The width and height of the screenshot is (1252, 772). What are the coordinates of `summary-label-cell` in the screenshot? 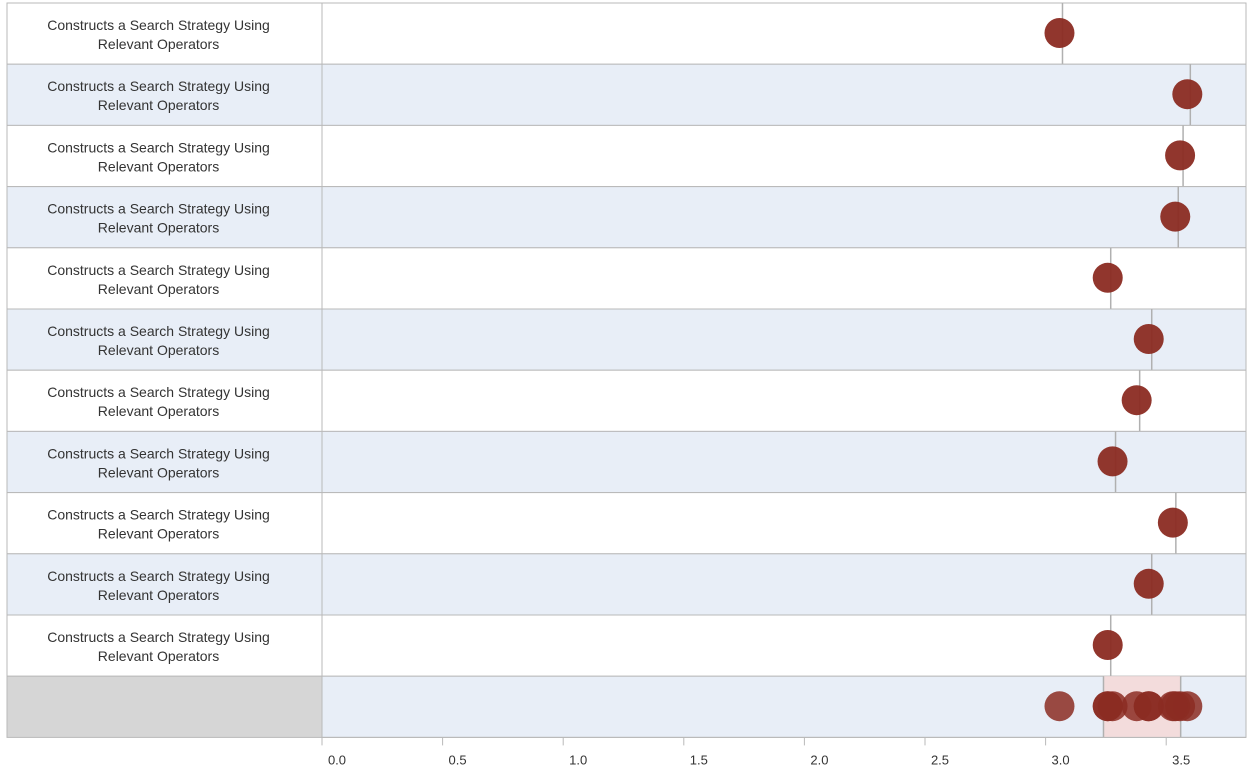 It's located at (164, 706).